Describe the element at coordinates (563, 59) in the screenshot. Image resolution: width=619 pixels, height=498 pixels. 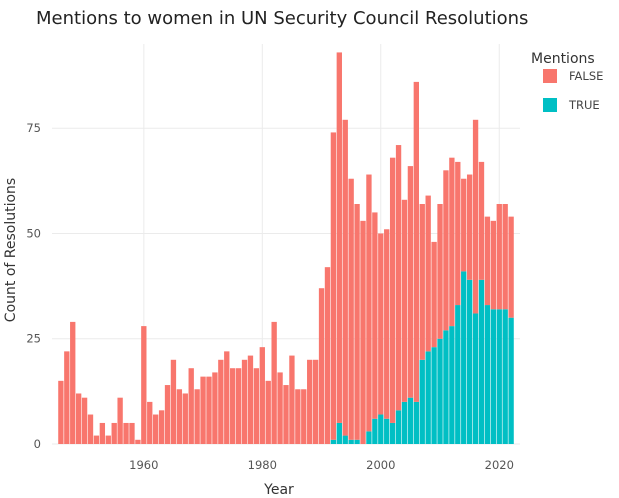
I see `legend-title: Mentions` at that location.